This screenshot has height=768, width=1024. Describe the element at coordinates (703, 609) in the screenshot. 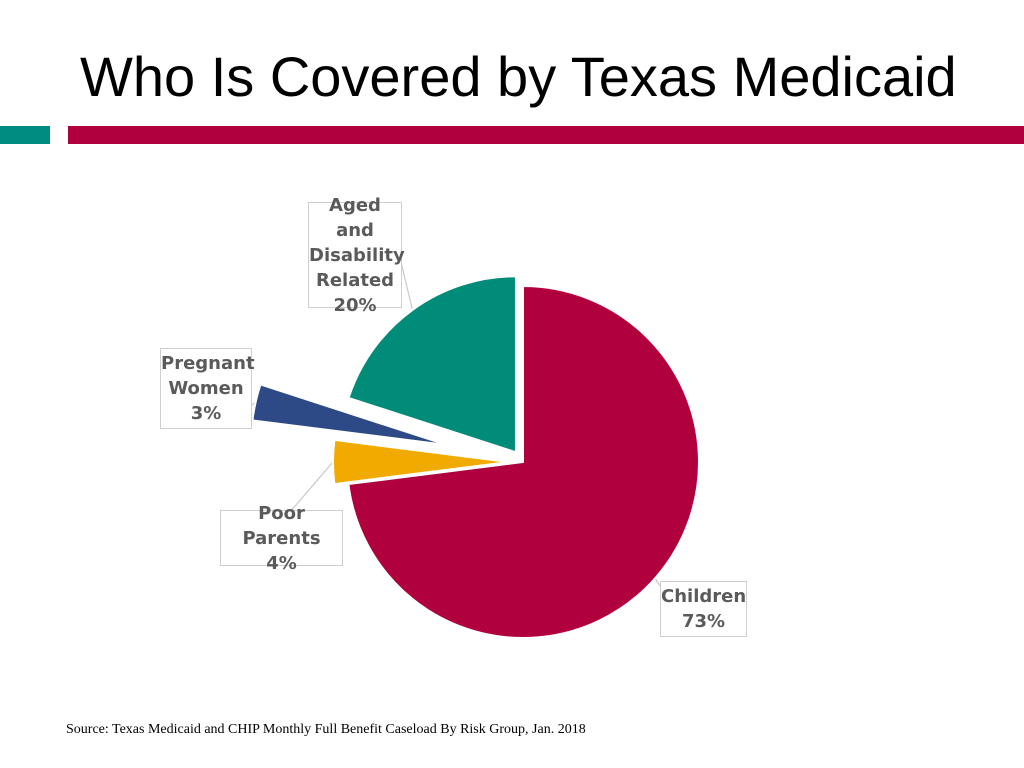

I see `data-label-children: Children 73%` at that location.